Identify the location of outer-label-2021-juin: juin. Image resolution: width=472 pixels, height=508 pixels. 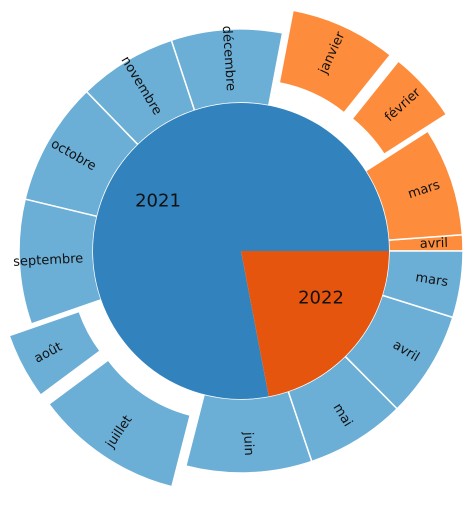
(248, 443).